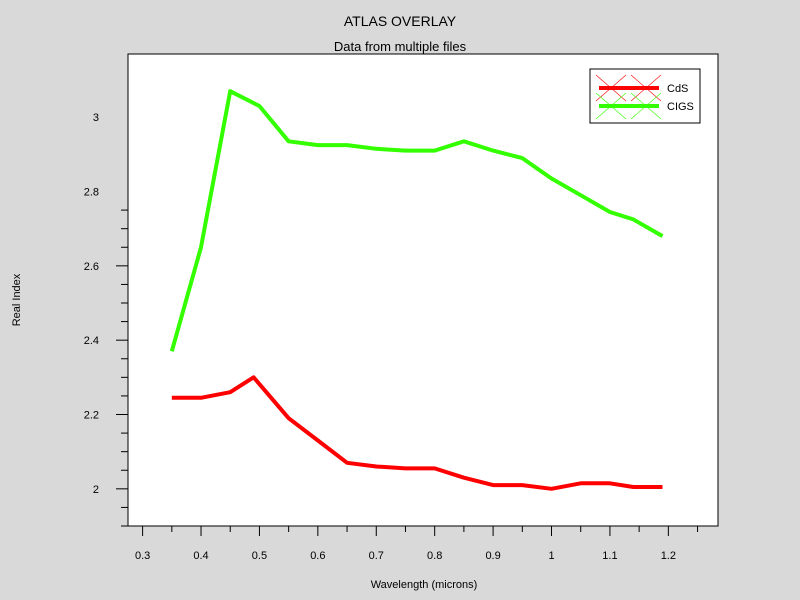 This screenshot has width=800, height=600. What do you see at coordinates (259, 556) in the screenshot?
I see `x-tick-label: 0.5` at bounding box center [259, 556].